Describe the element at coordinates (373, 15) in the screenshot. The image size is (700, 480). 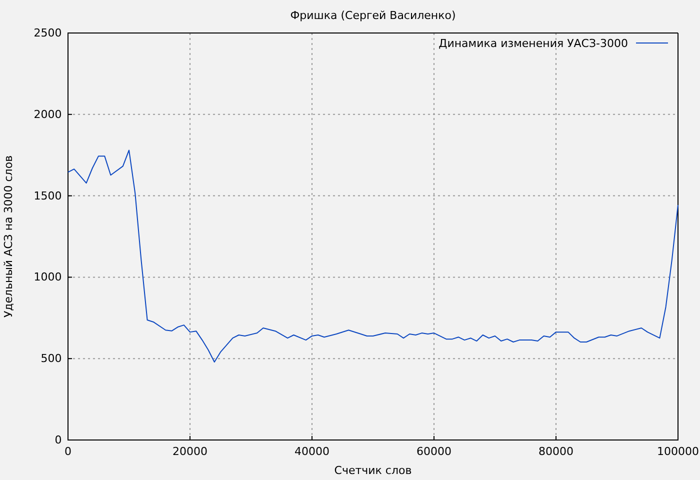
I see `chart-title: Фришка (Сергей Василенко)` at that location.